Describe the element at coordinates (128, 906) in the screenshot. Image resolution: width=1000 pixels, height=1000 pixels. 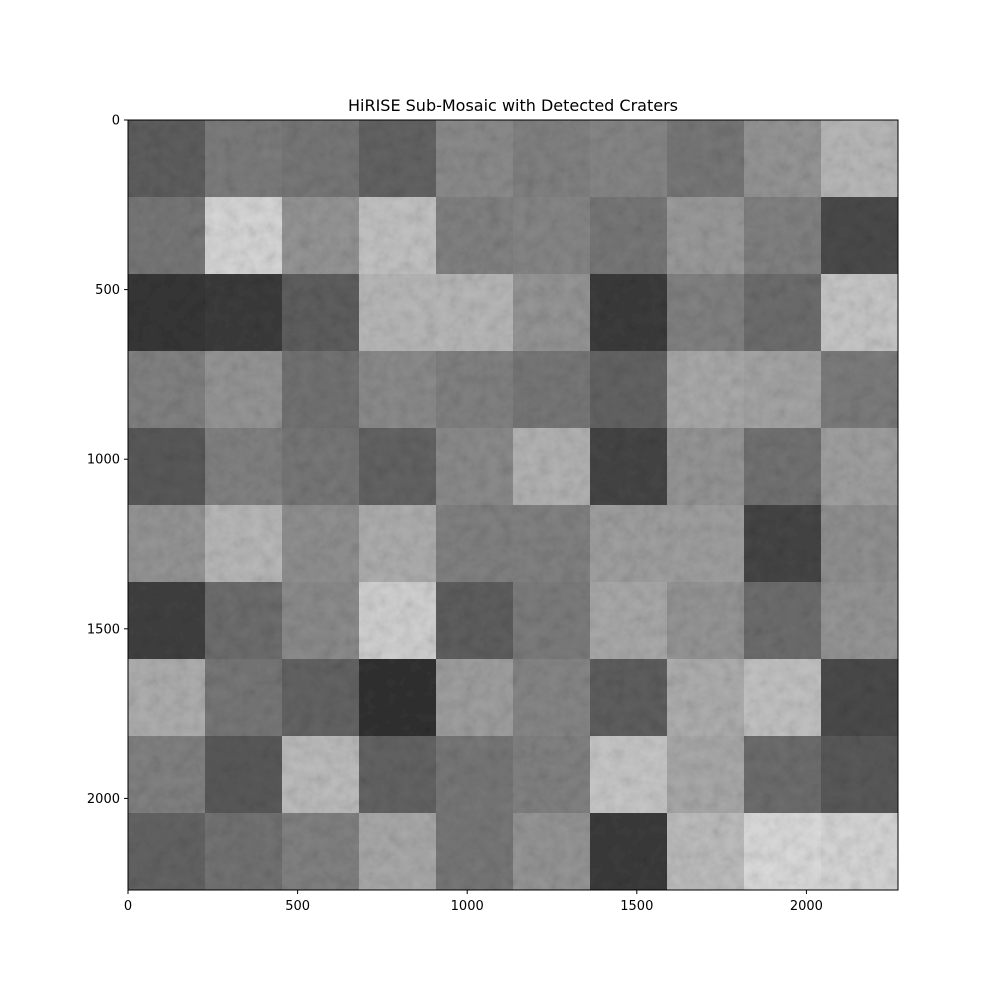
I see `x-tick-label: 0` at that location.